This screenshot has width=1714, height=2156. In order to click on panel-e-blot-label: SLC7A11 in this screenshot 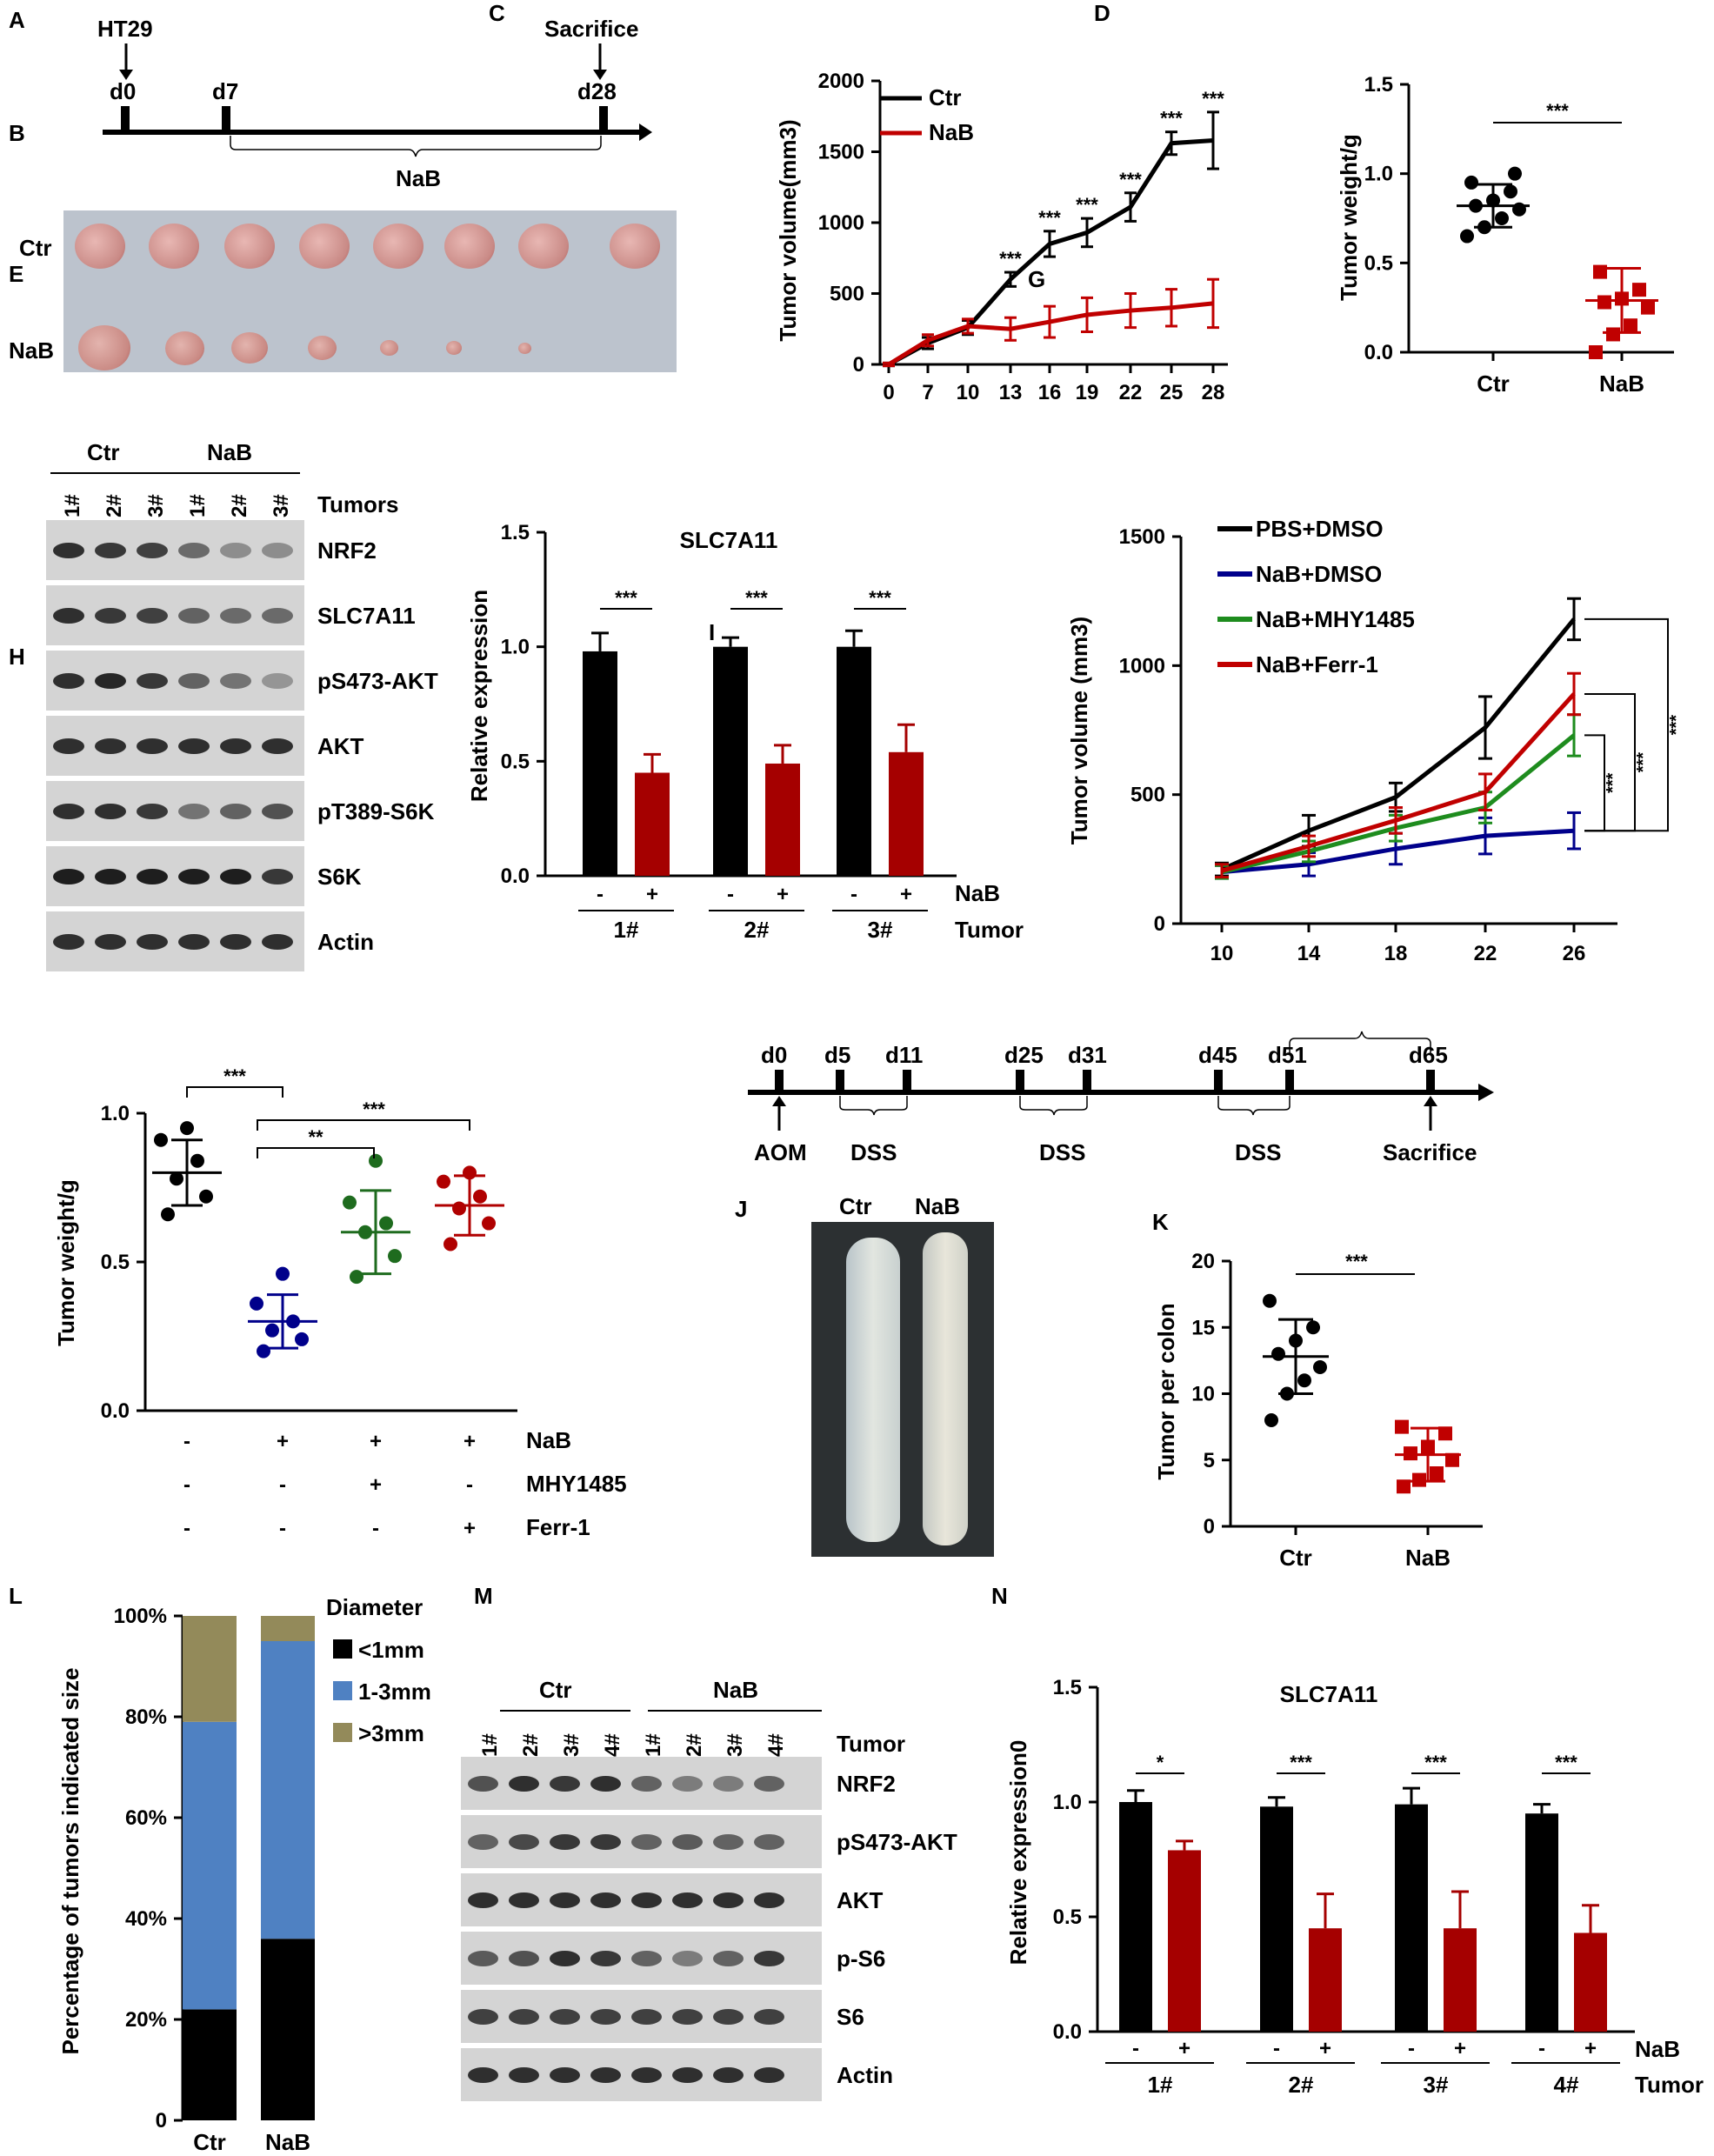, I will do `click(366, 615)`.